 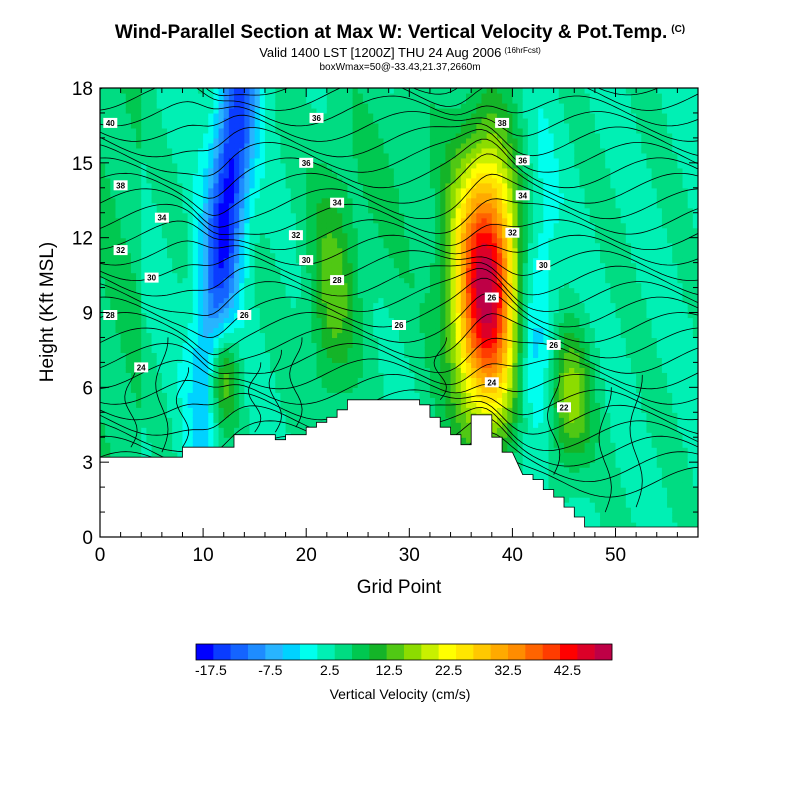 What do you see at coordinates (400, 694) in the screenshot?
I see `colorbar-title: Vertical Velocity (cm/s)` at bounding box center [400, 694].